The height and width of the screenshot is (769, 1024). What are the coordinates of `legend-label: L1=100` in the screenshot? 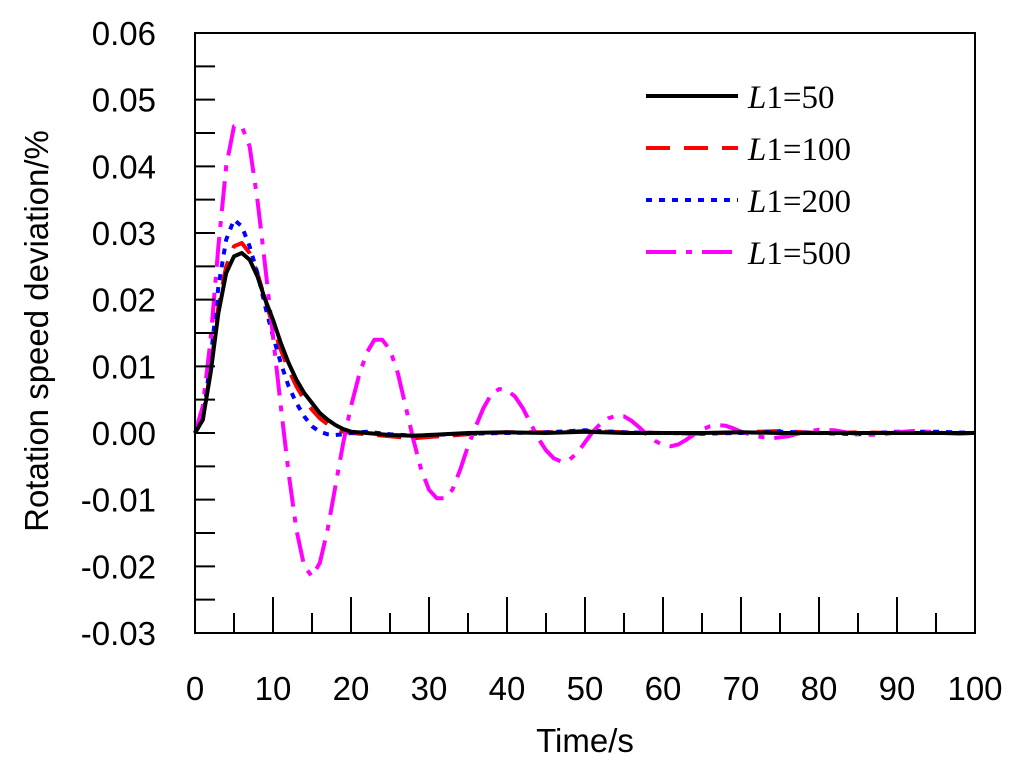 It's located at (799, 150).